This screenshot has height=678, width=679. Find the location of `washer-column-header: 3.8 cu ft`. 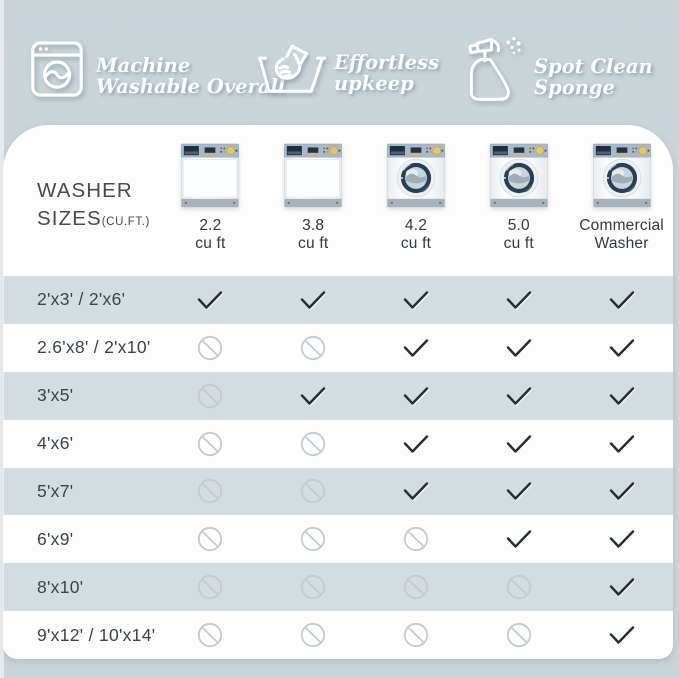

washer-column-header: 3.8 cu ft is located at coordinates (313, 197).